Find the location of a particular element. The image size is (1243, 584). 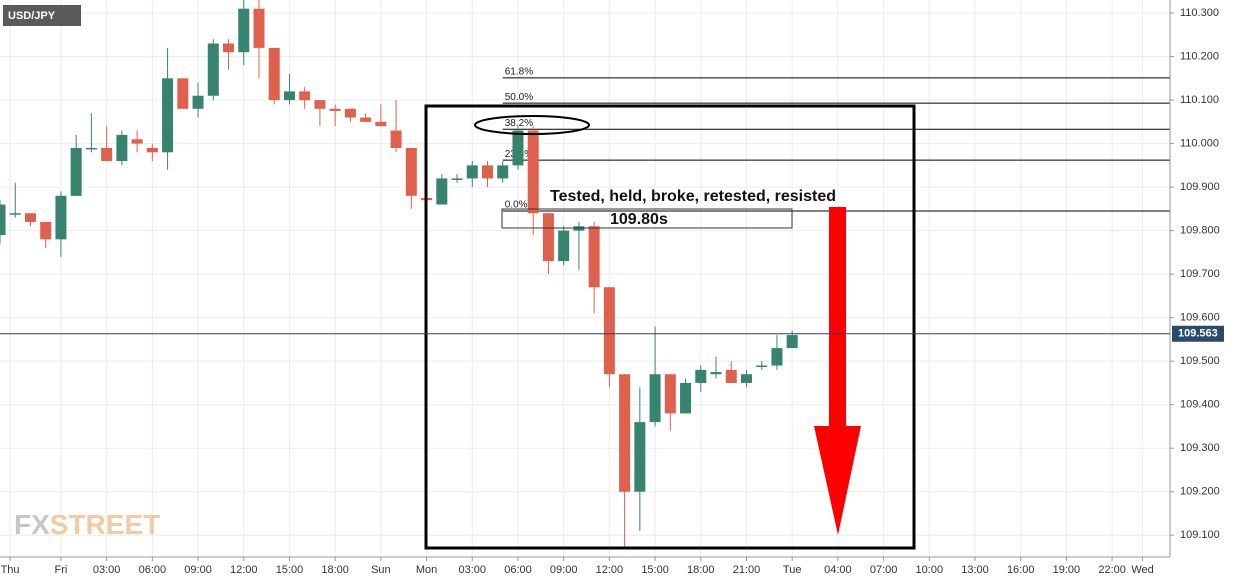

level-box is located at coordinates (647, 218).